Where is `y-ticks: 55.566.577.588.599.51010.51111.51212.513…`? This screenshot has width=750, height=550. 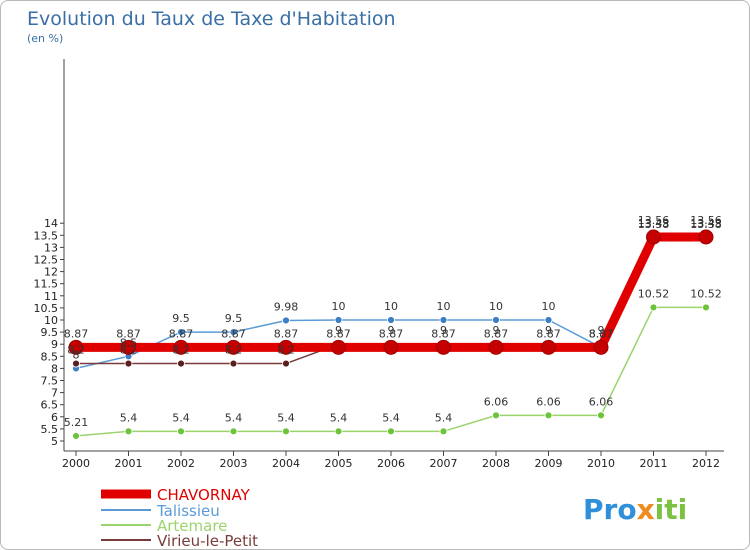
y-ticks: 55.566.577.588.599.51010.51111.51212.513… is located at coordinates (49, 332).